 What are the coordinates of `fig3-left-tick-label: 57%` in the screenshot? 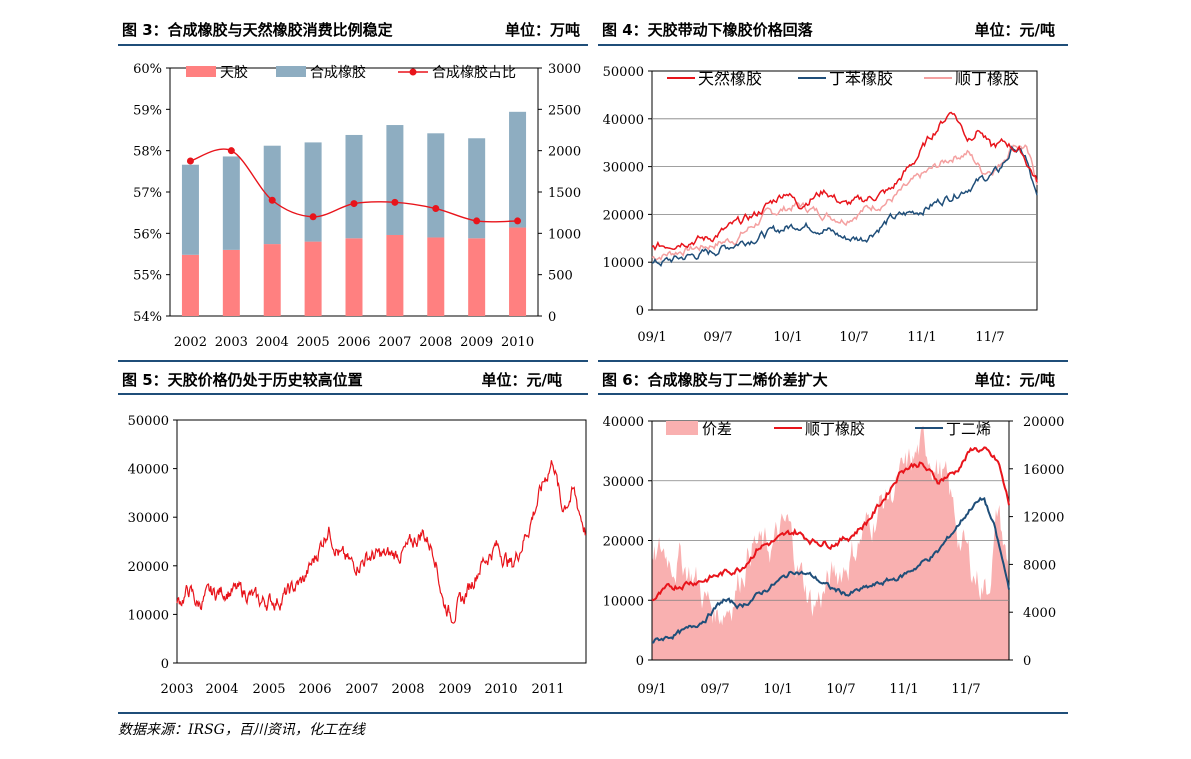 It's located at (147, 193).